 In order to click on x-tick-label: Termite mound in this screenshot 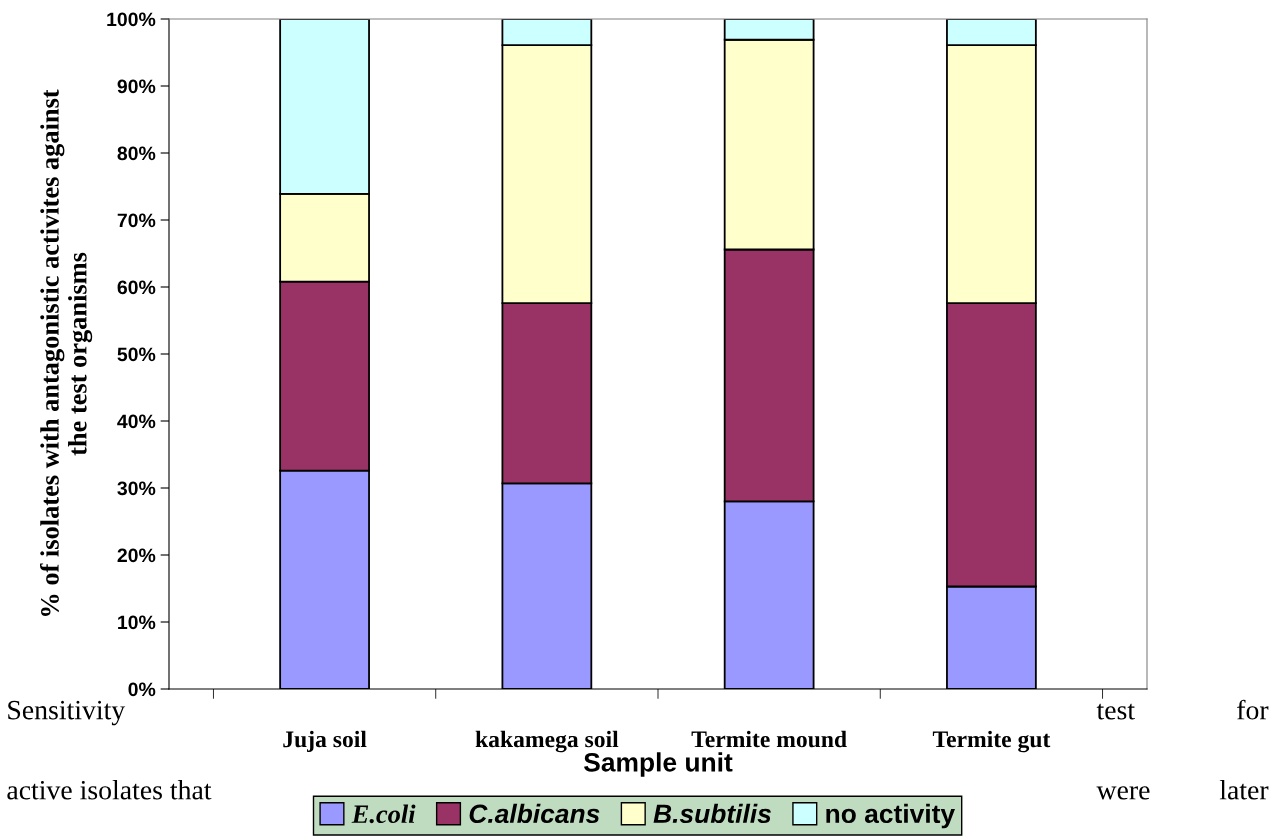, I will do `click(769, 739)`.